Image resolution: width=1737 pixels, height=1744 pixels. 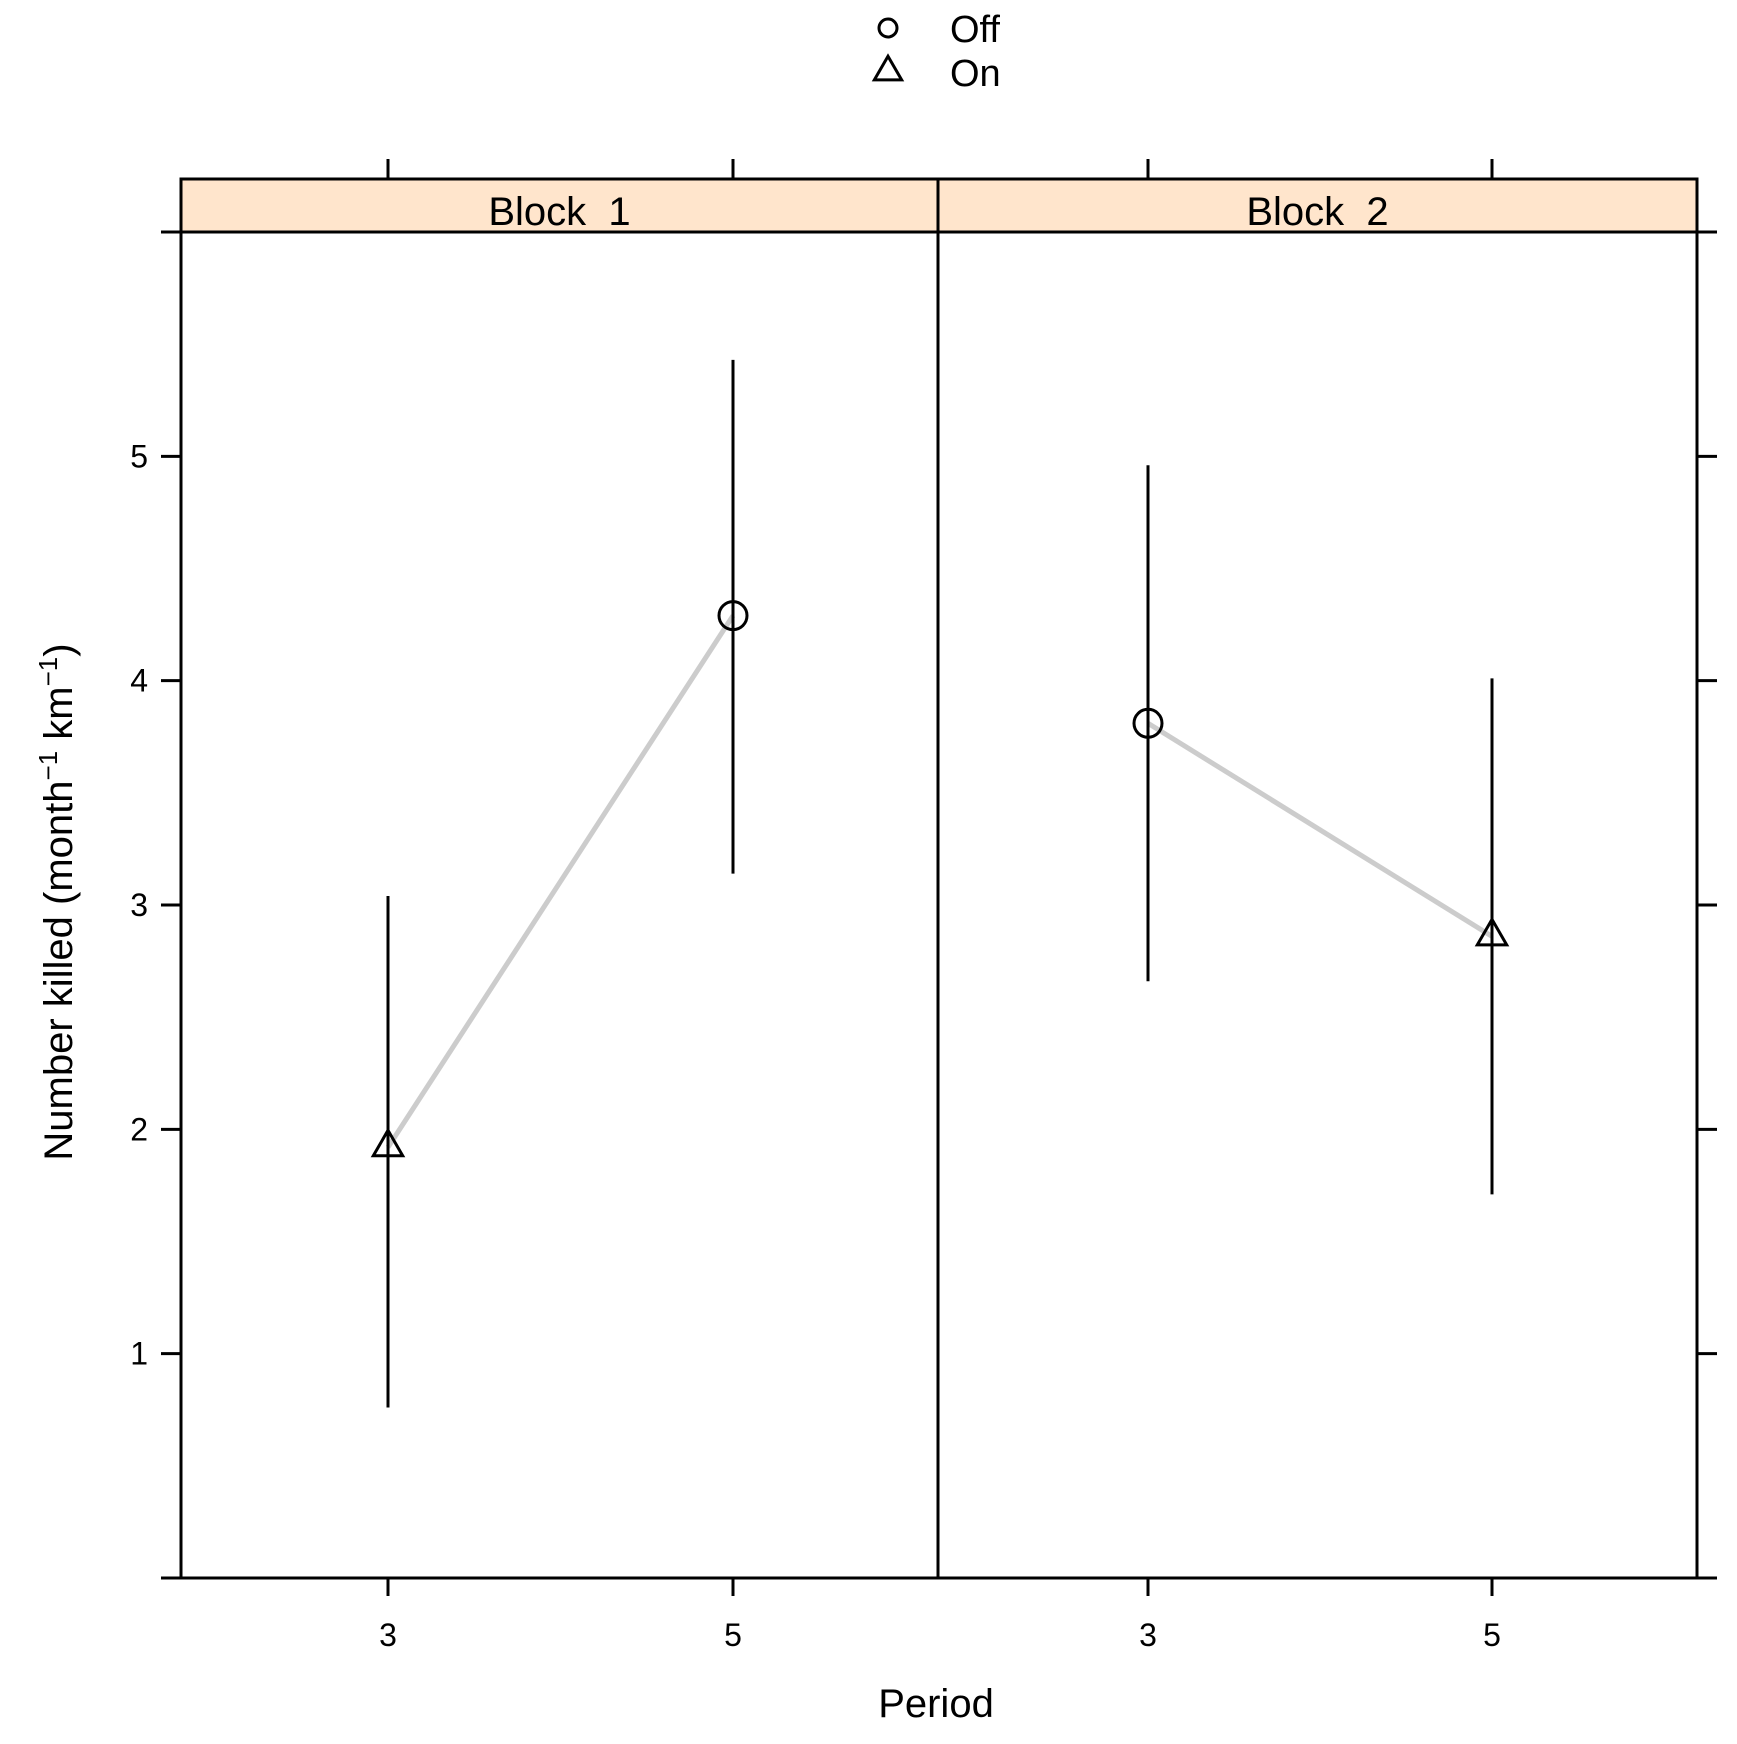 I want to click on y-tick-label: 5, so click(x=139, y=456).